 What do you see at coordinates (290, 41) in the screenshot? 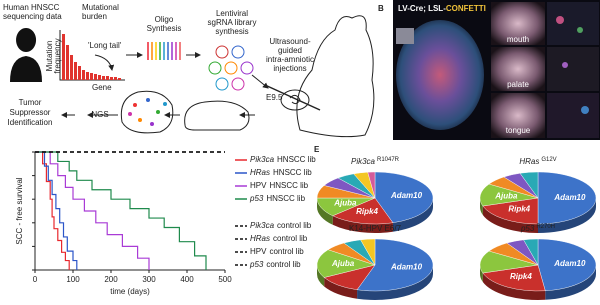
I see `label: Ultrasound-` at bounding box center [290, 41].